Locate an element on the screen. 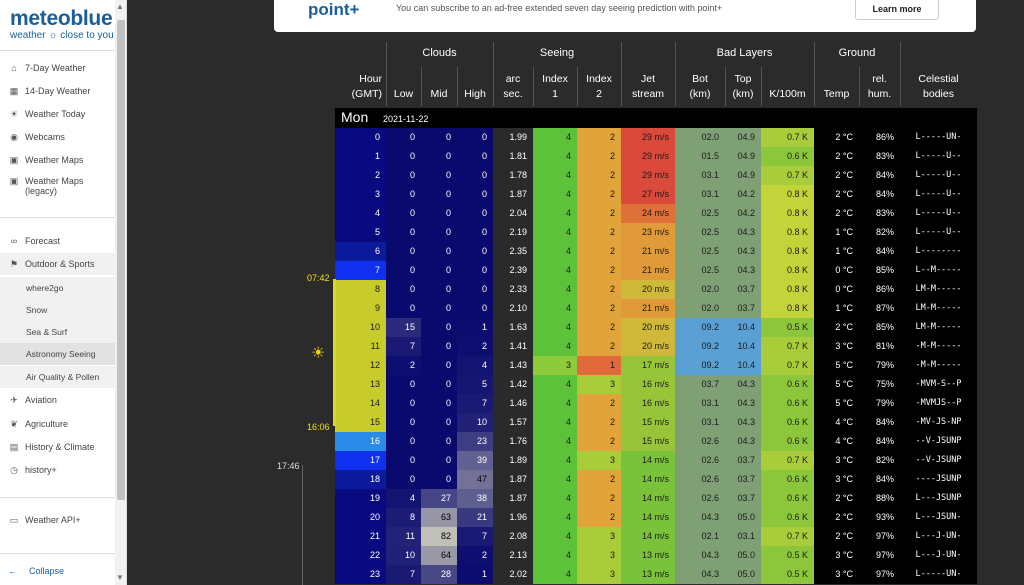 This screenshot has width=1024, height=585. cell-celestial: L-----U-- is located at coordinates (938, 194).